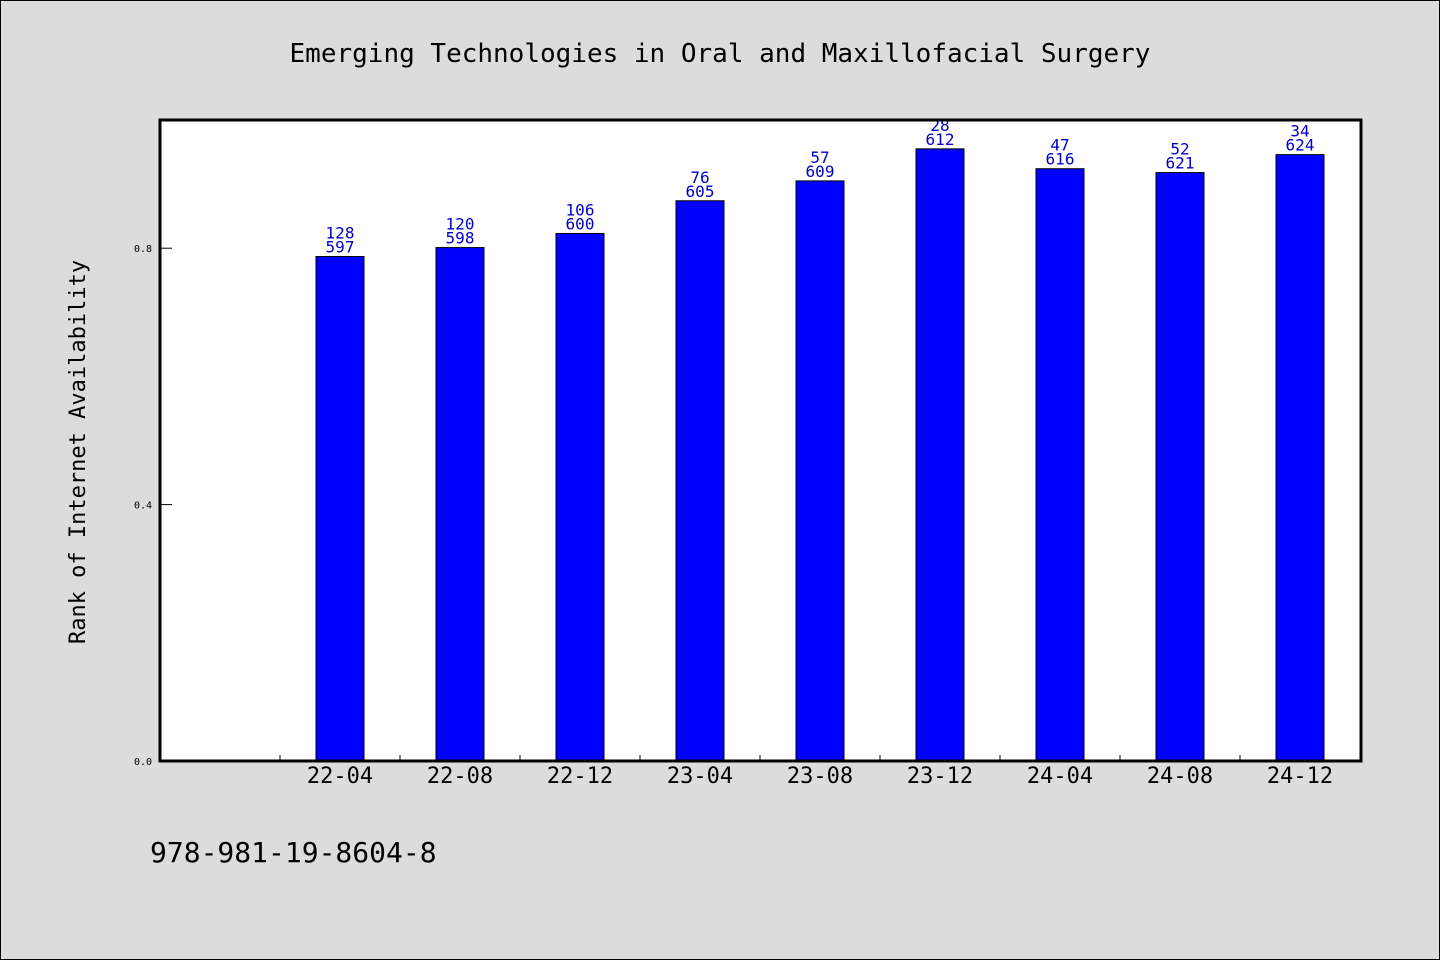  What do you see at coordinates (820, 776) in the screenshot?
I see `x-tick-label: 23-08` at bounding box center [820, 776].